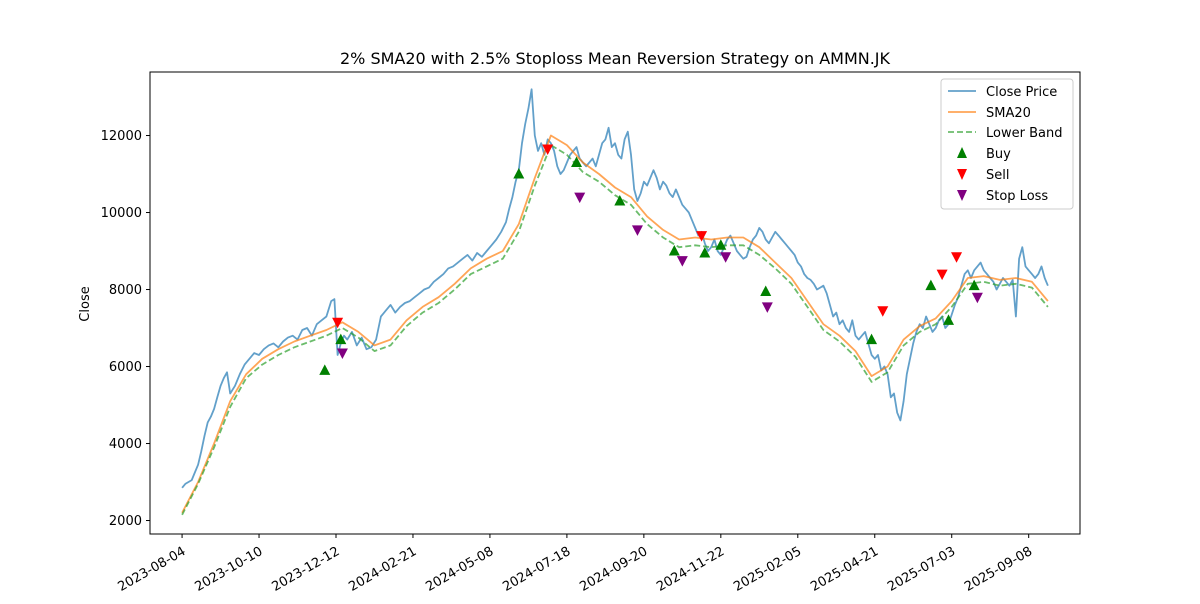  I want to click on y-tick-label-2000: 2000, so click(125, 521).